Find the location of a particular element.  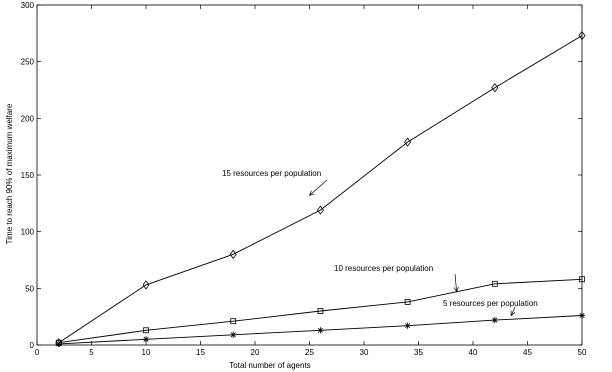

x-axis-label: Total number of agents is located at coordinates (269, 365).